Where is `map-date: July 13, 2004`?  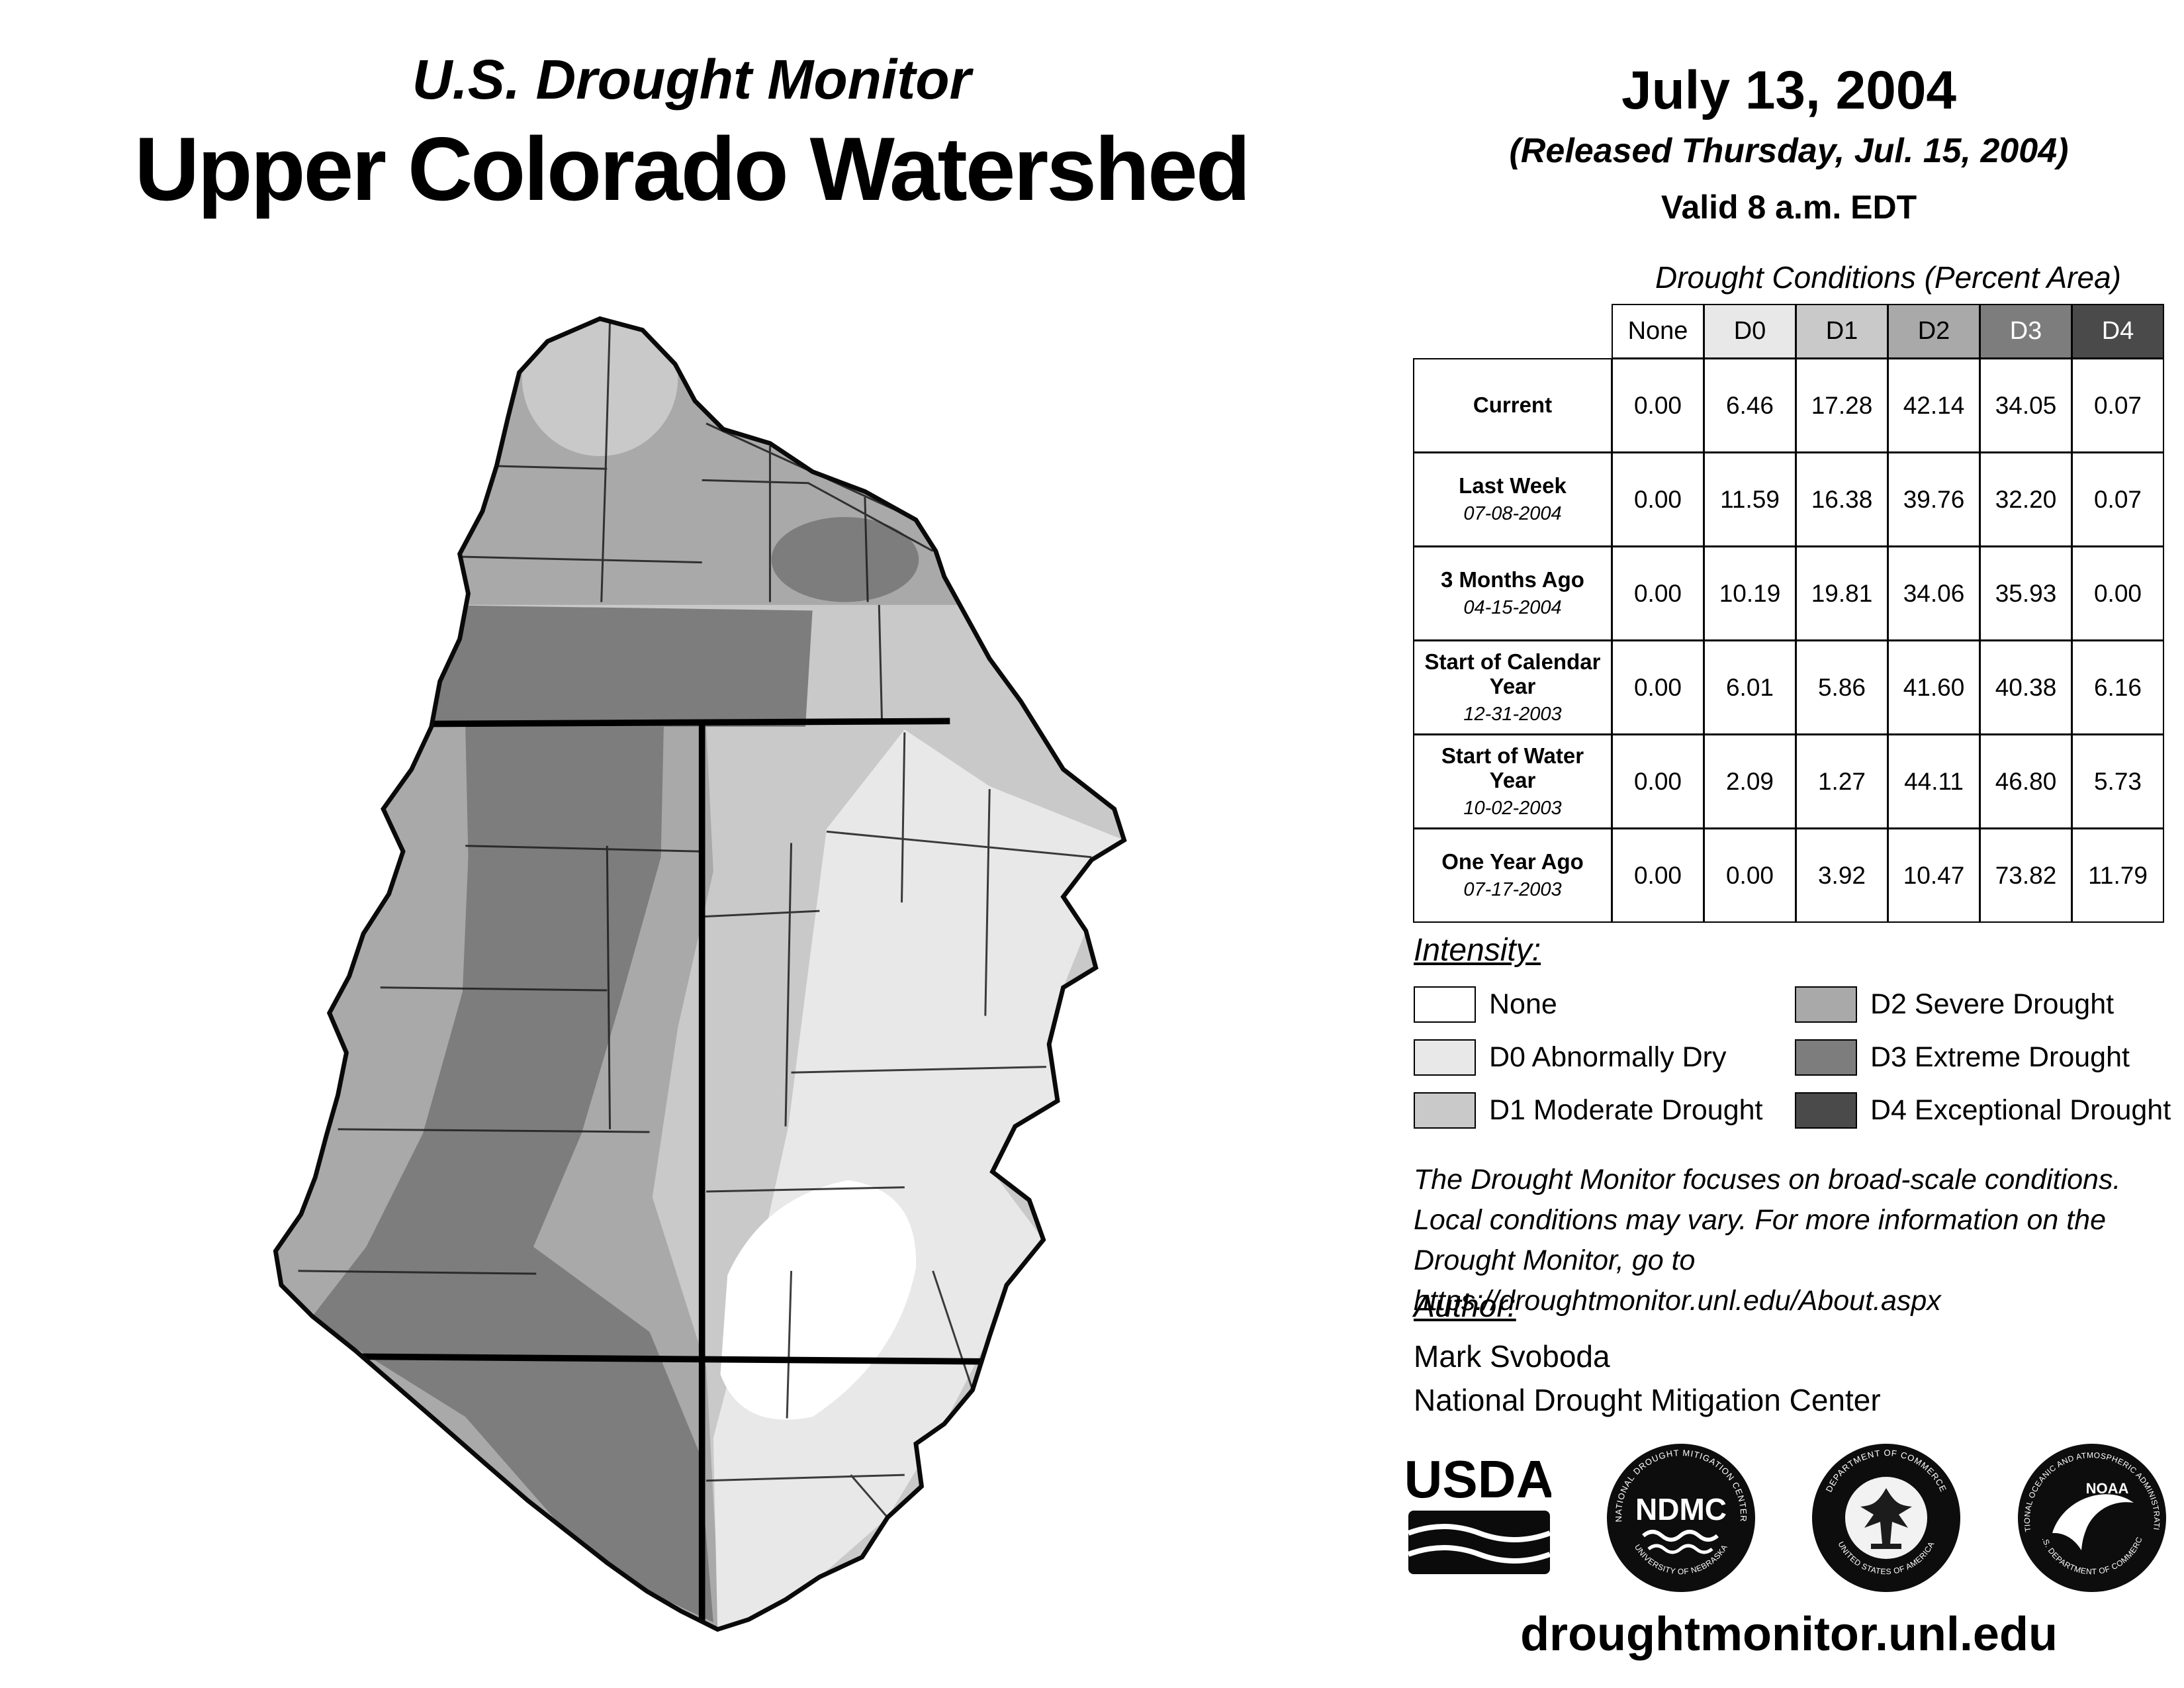 map-date: July 13, 2004 is located at coordinates (1789, 90).